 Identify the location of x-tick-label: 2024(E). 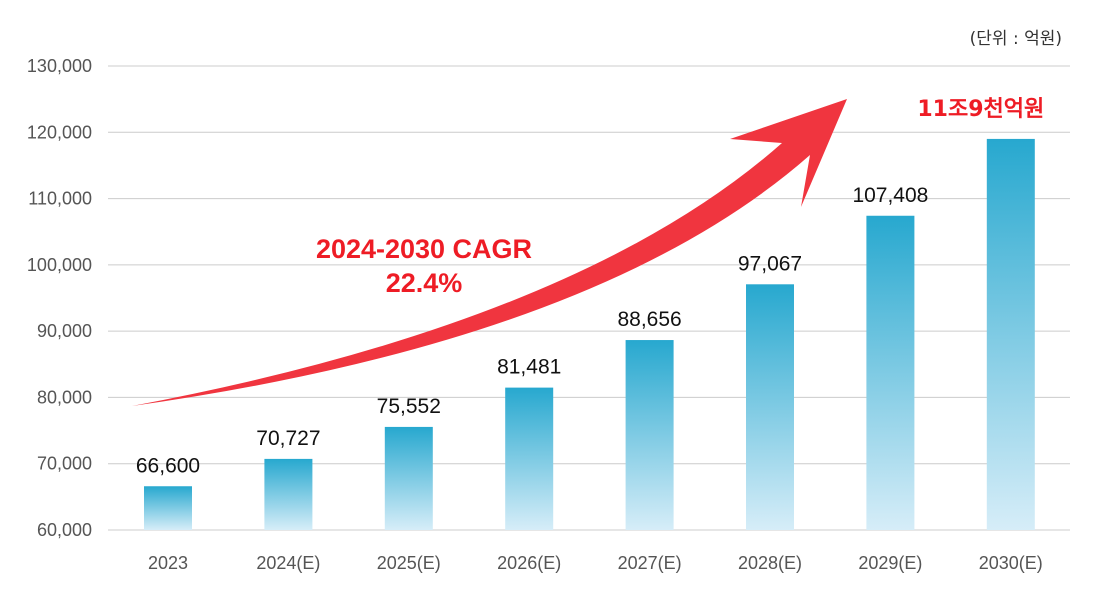
(288, 563).